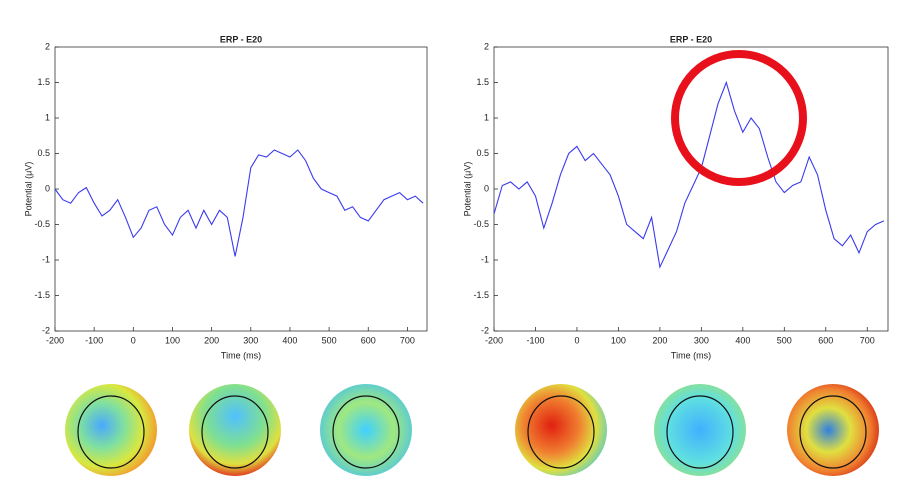  I want to click on highlight-circle, so click(739, 118).